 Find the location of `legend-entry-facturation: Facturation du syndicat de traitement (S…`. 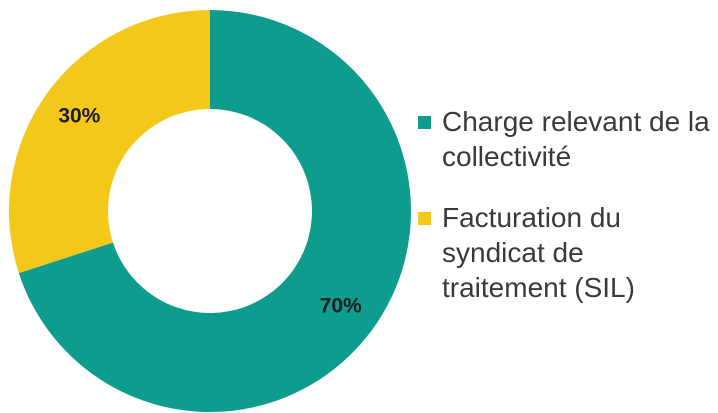

legend-entry-facturation: Facturation du syndicat de traitement (S… is located at coordinates (566, 252).